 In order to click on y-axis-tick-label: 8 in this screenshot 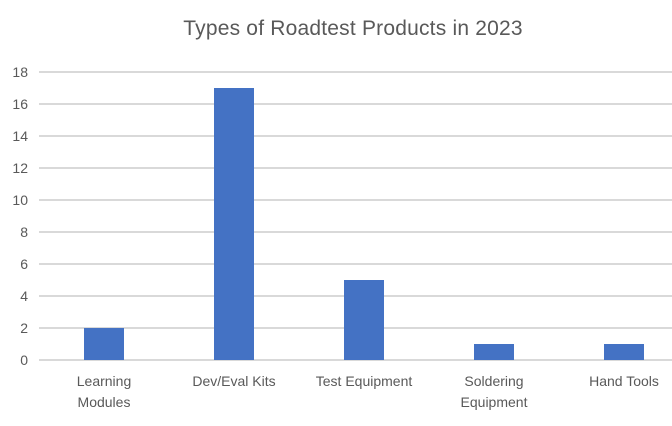, I will do `click(24, 232)`.